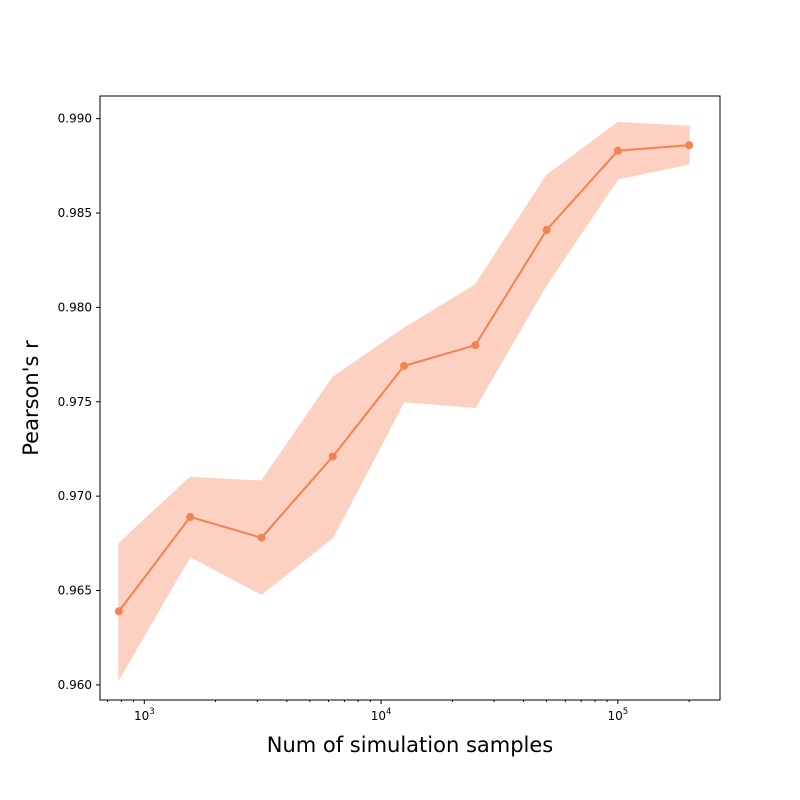 This screenshot has width=800, height=800. What do you see at coordinates (75, 496) in the screenshot?
I see `y-tick-label: 0.970` at bounding box center [75, 496].